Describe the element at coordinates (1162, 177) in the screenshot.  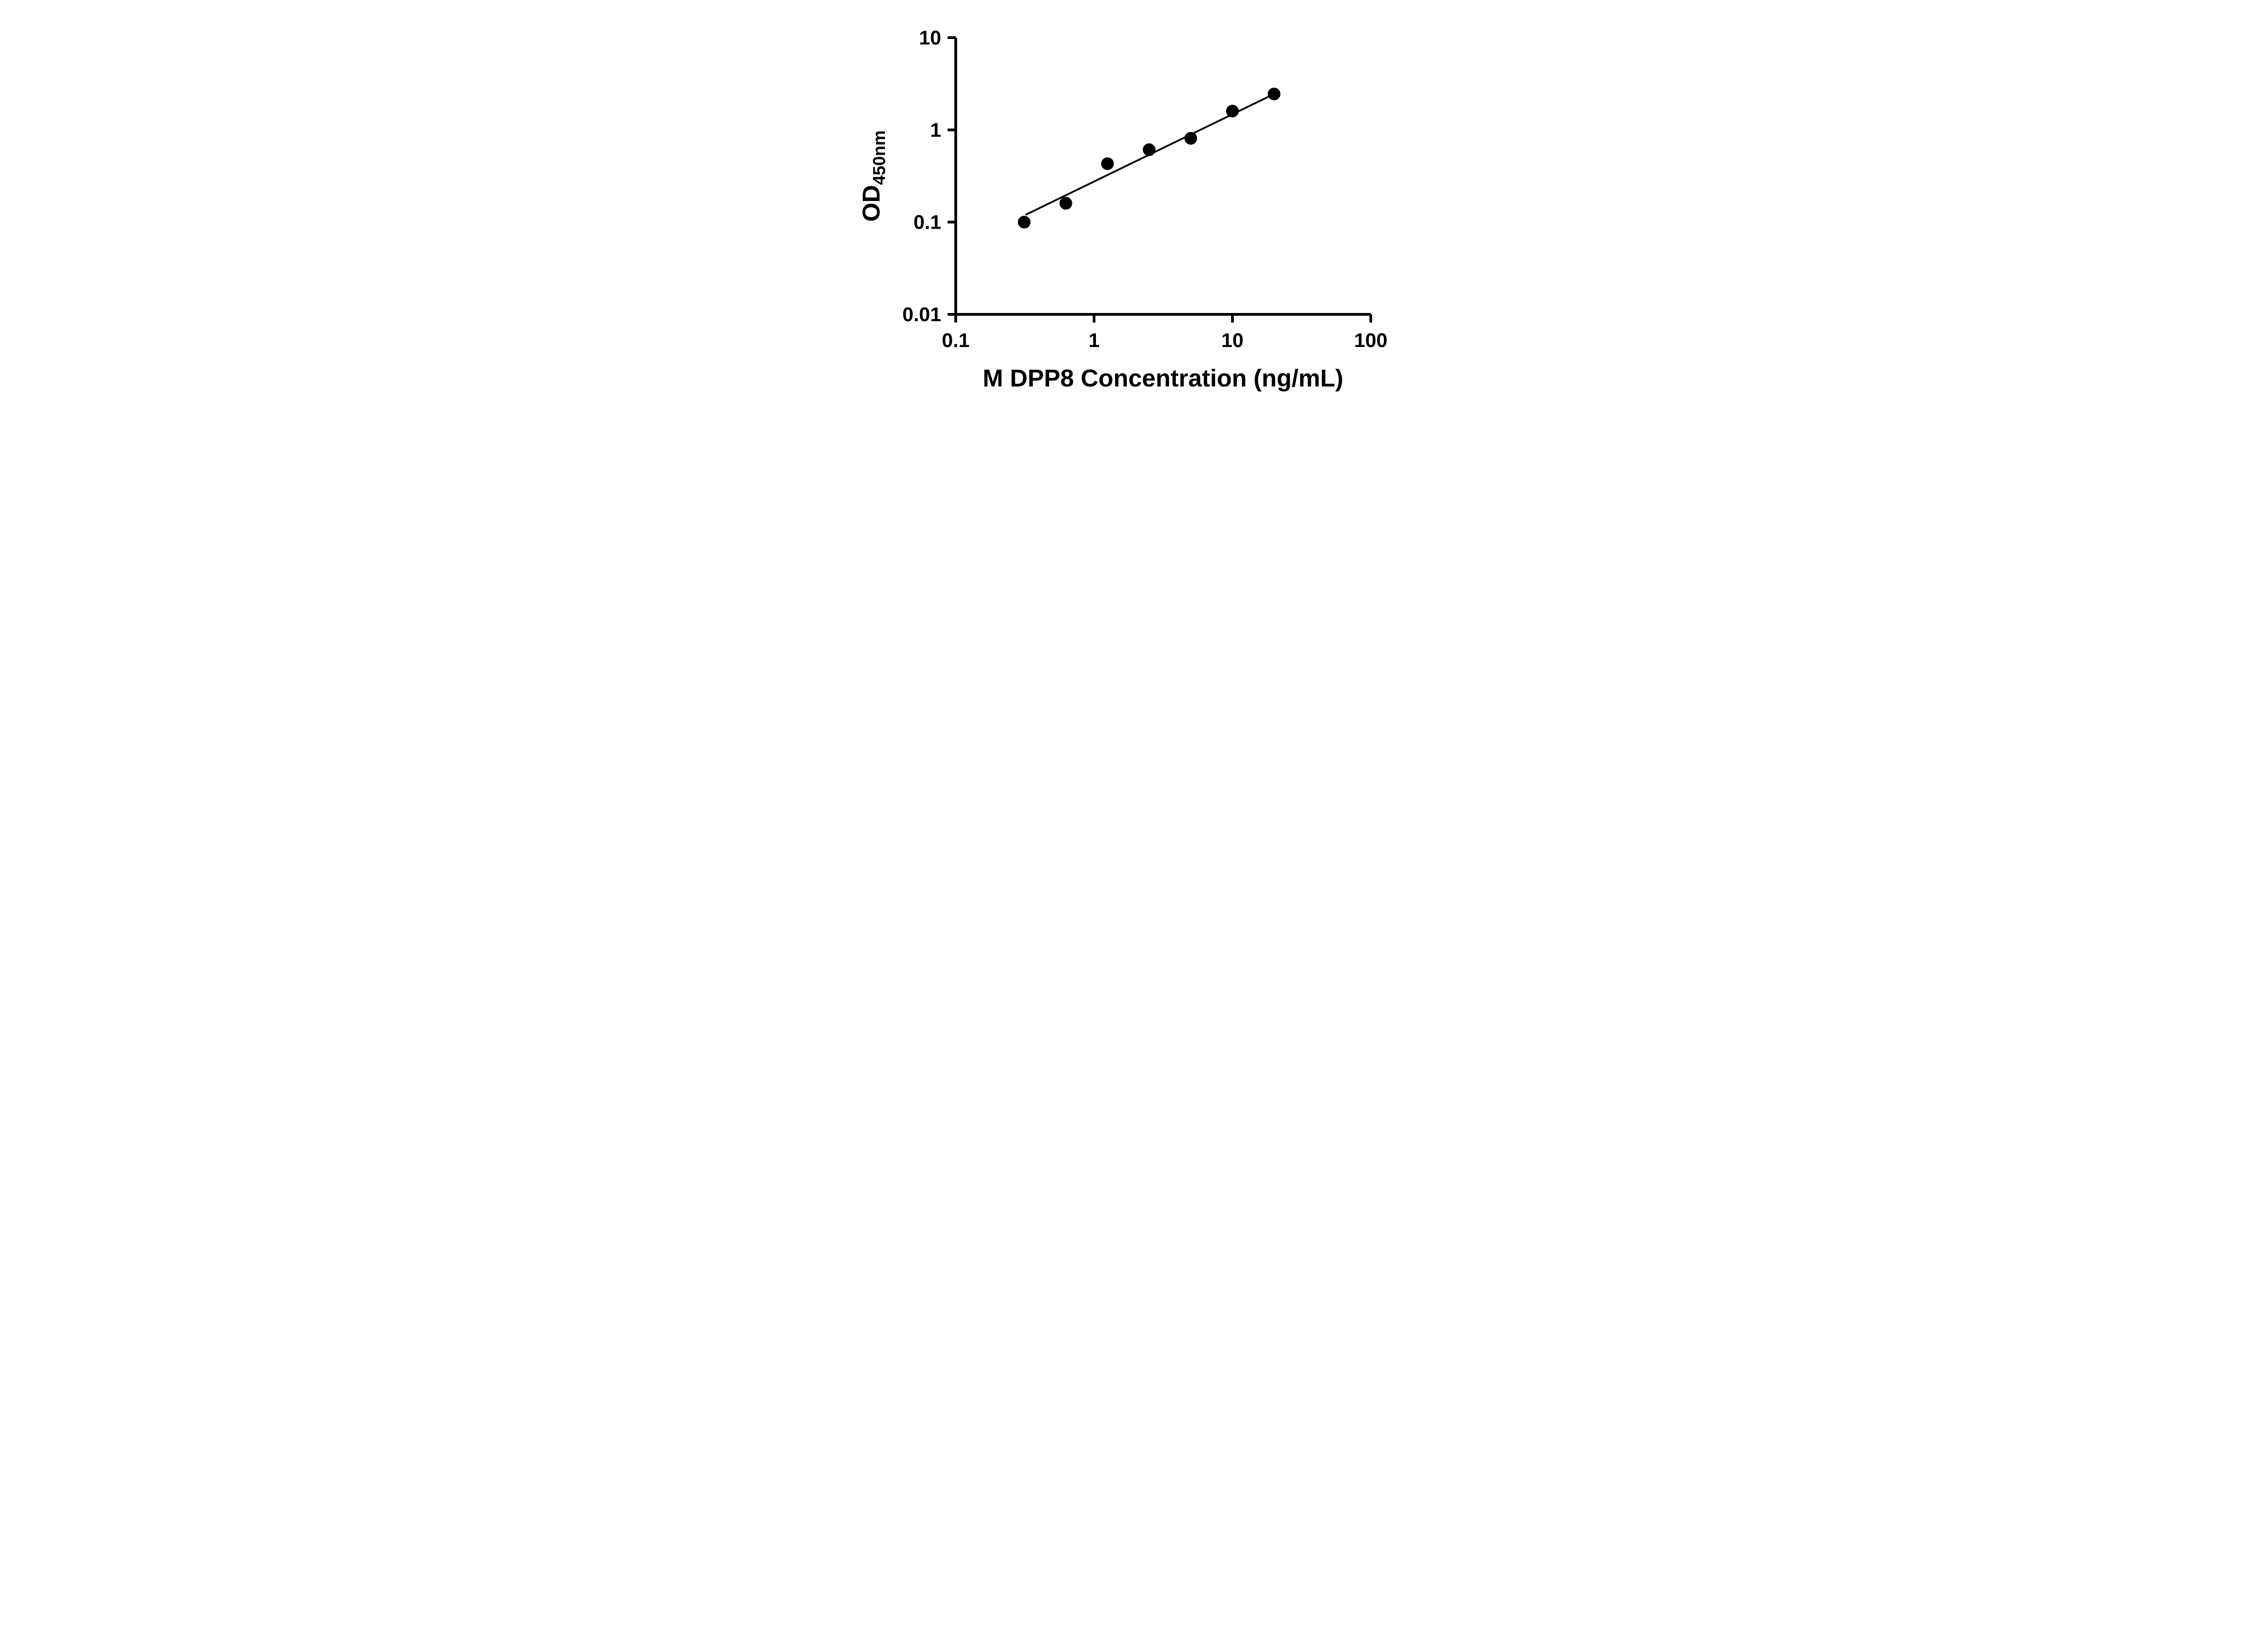
I see `axis-lines` at that location.